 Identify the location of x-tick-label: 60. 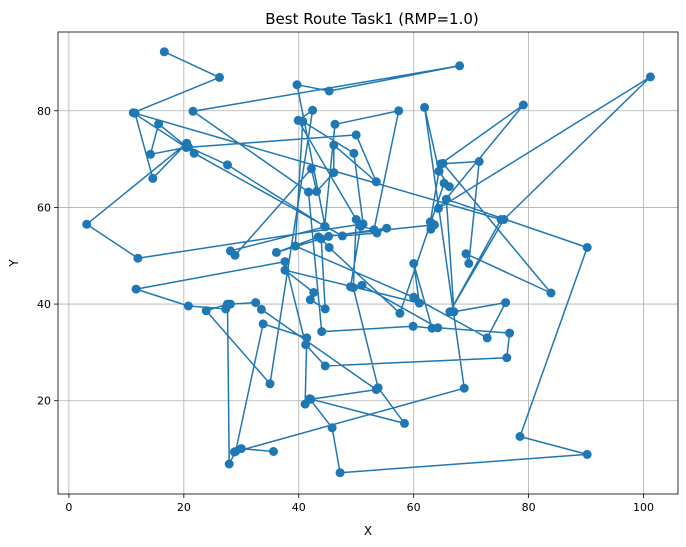
(414, 507).